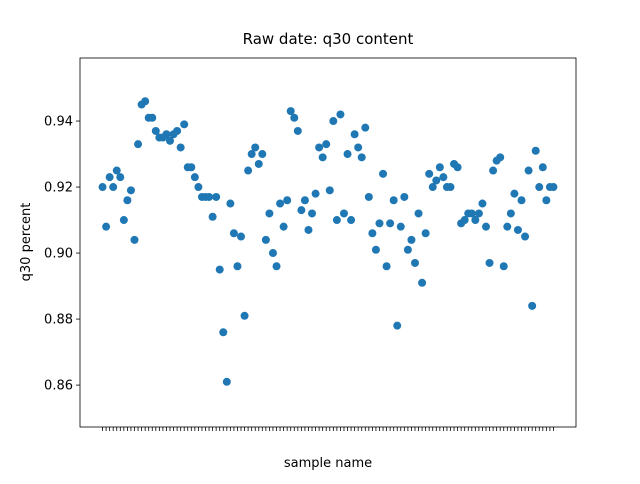  Describe the element at coordinates (328, 463) in the screenshot. I see `x-axis-label: sample name` at that location.